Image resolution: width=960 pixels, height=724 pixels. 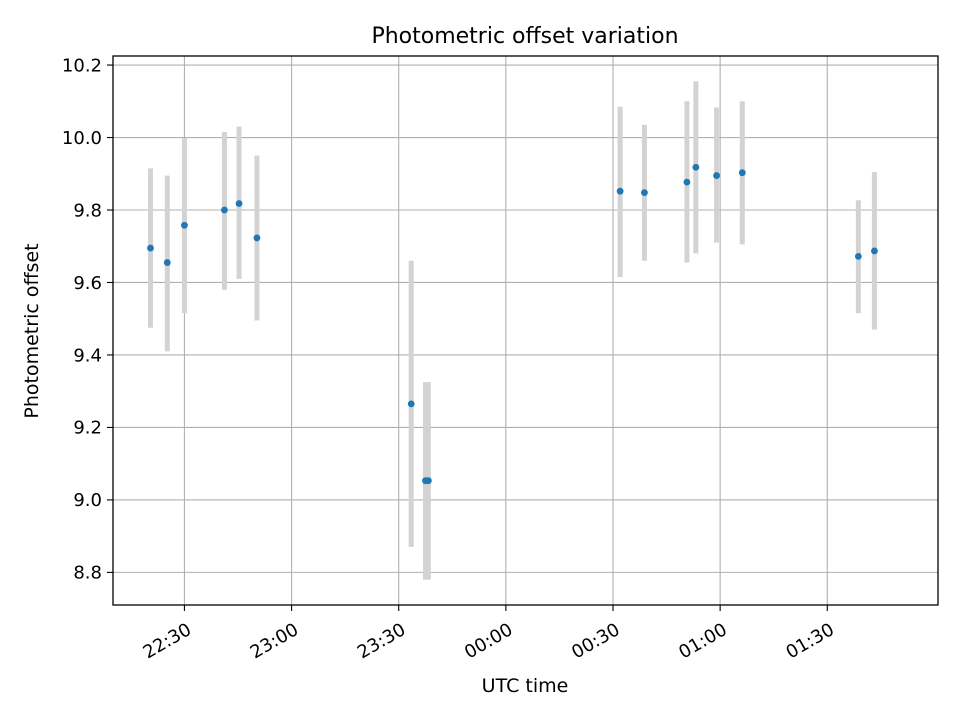 What do you see at coordinates (87, 283) in the screenshot?
I see `y-tick-label: 9.6` at bounding box center [87, 283].